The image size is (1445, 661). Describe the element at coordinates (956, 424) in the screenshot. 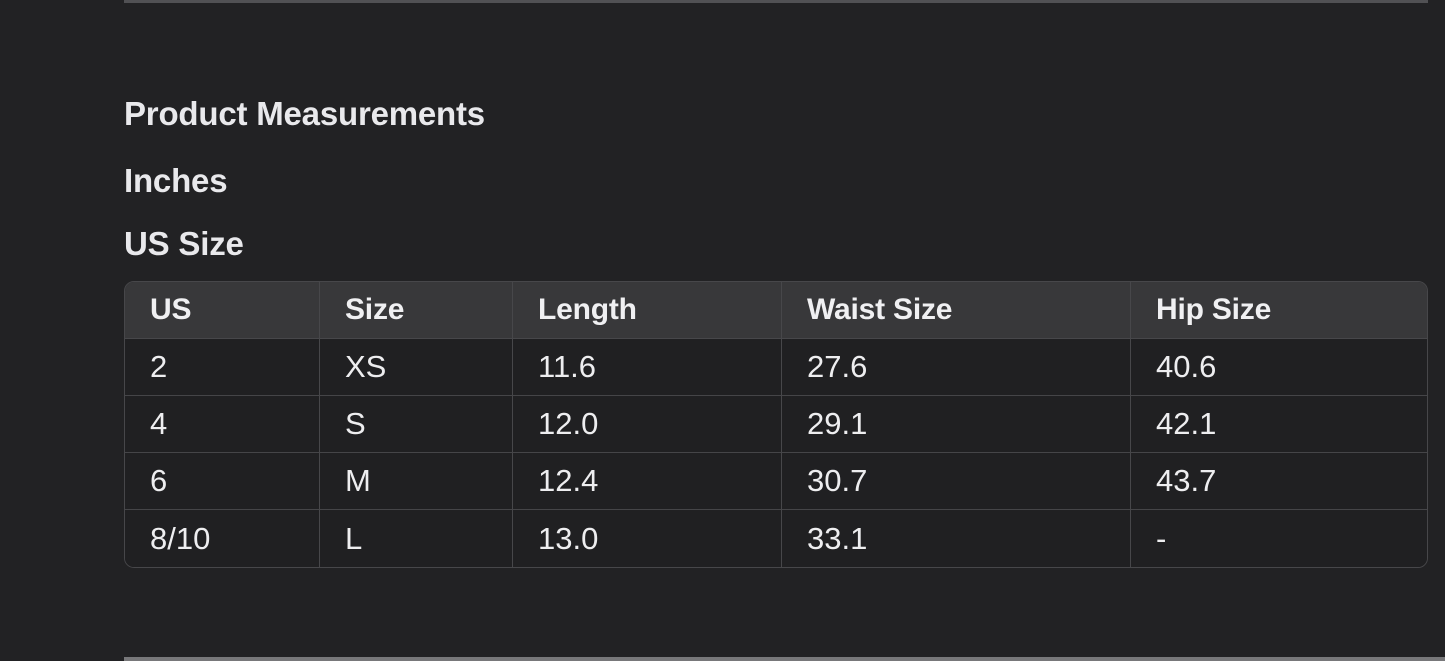

I see `cell-waist: 29.1` at that location.